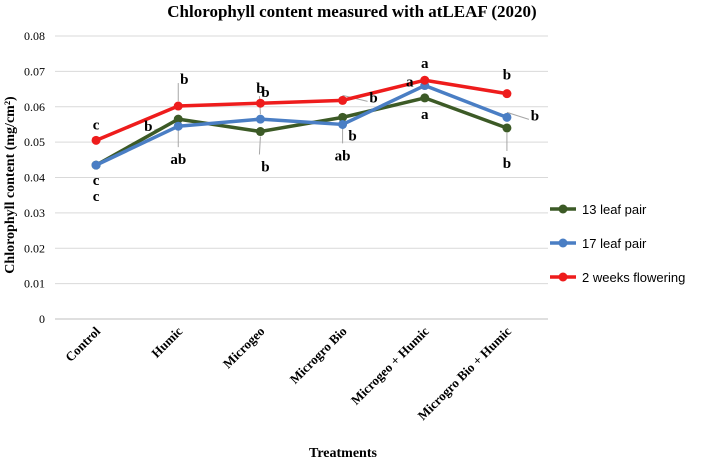 The width and height of the screenshot is (708, 460). Describe the element at coordinates (34, 213) in the screenshot. I see `y-tick-label: 0.03` at that location.